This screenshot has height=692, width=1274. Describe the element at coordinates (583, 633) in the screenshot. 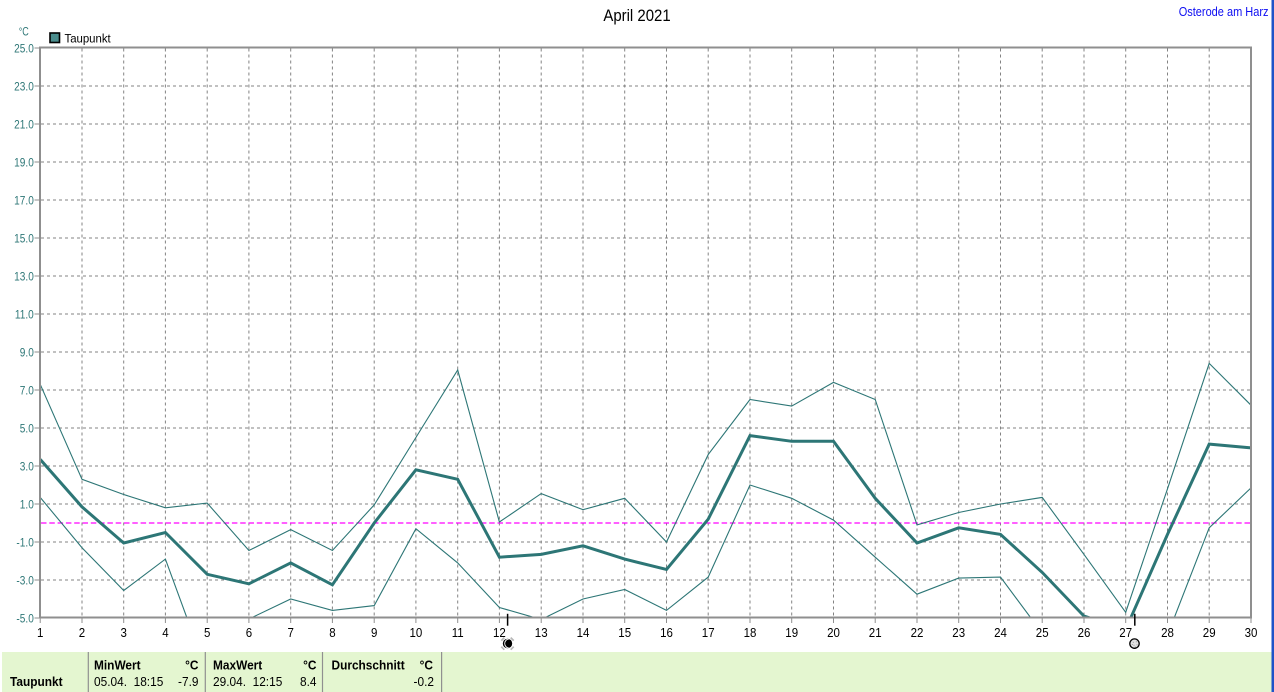

I see `svg-text: 14` at that location.